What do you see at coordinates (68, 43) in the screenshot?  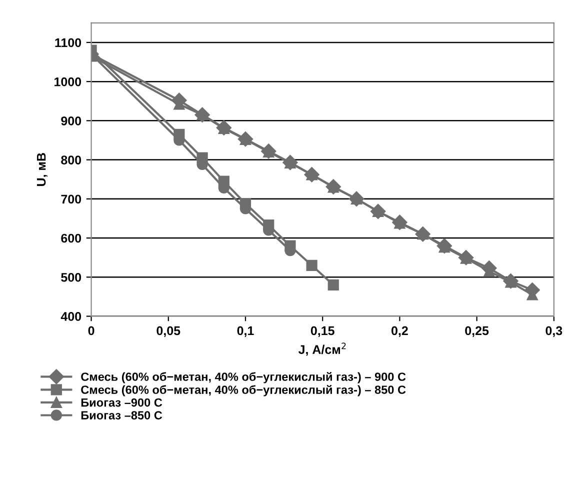 I see `y-tick-label: 1100` at bounding box center [68, 43].